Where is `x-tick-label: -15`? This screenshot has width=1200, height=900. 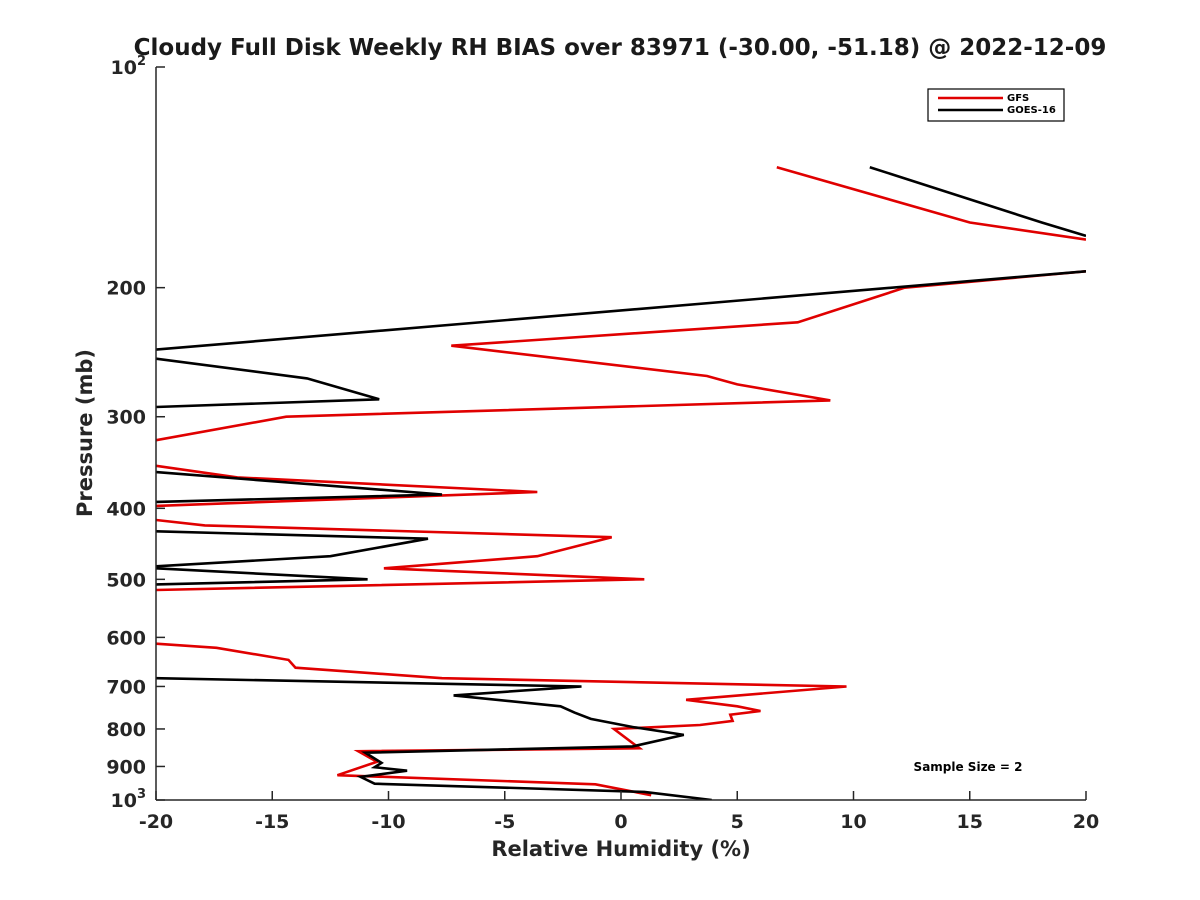 x-tick-label: -15 is located at coordinates (272, 822).